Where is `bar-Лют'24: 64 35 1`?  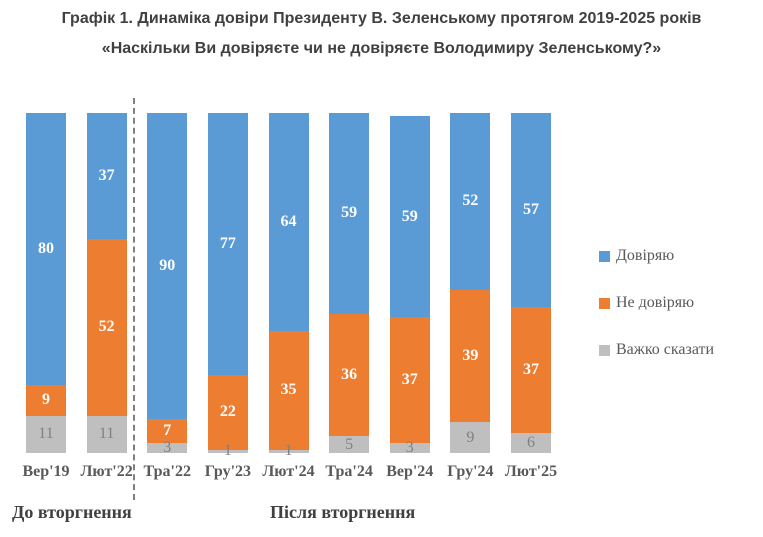 bar-Лют'24: 64 35 1 is located at coordinates (288, 286).